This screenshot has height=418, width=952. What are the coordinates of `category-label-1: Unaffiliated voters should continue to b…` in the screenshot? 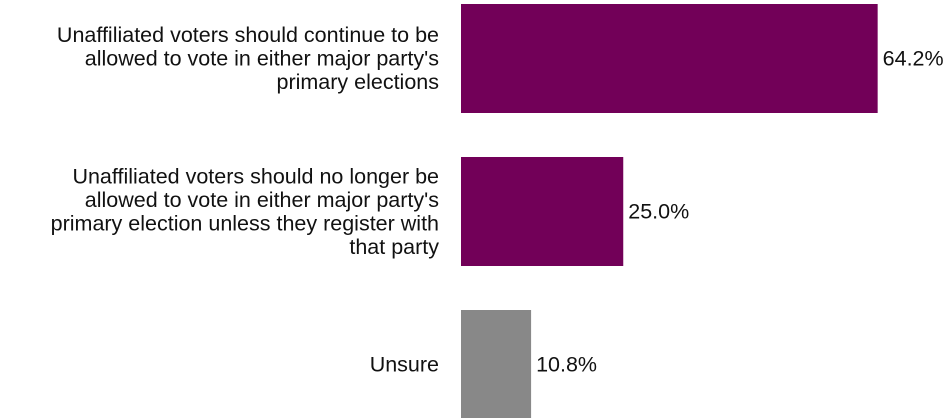 It's located at (248, 58).